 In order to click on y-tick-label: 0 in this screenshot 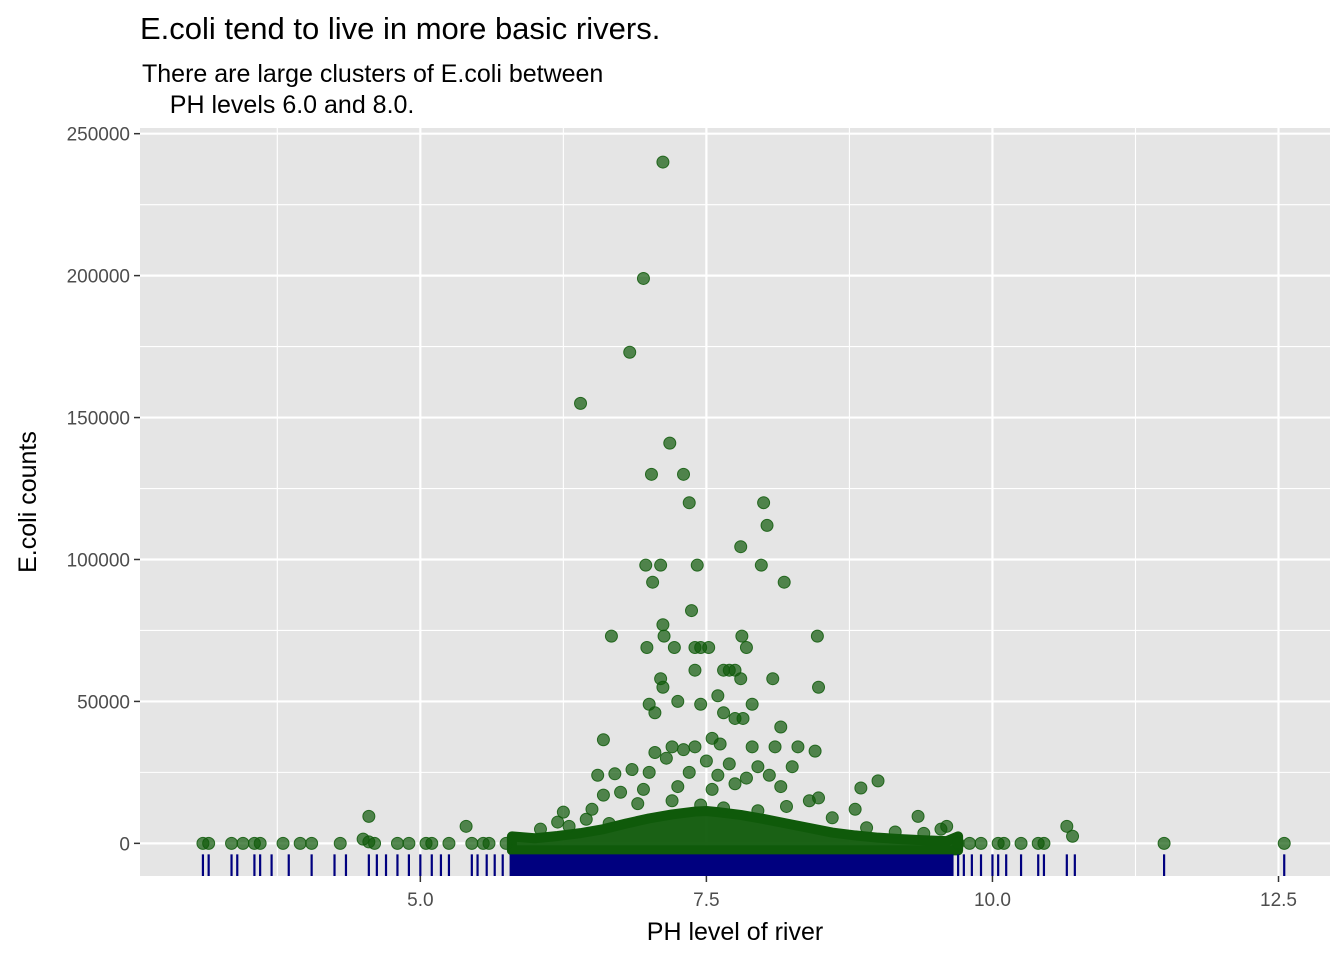, I will do `click(124, 844)`.